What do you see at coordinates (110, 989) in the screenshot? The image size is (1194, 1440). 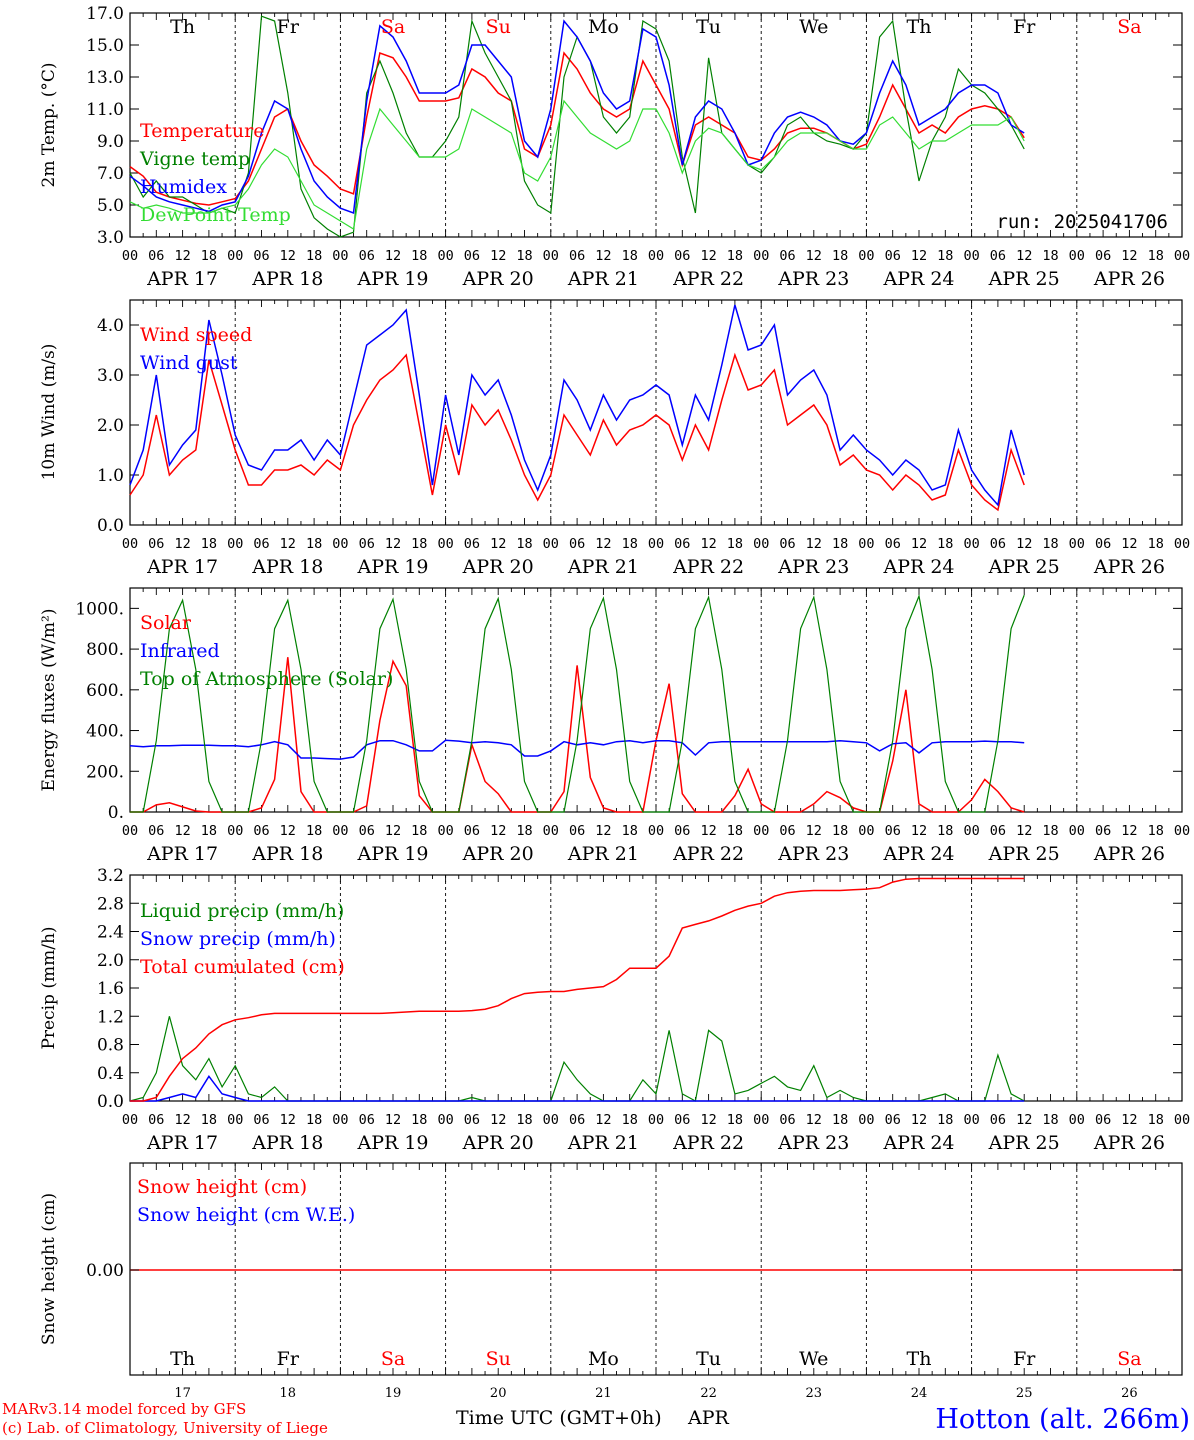 I see `y-tick-label: 1.6` at bounding box center [110, 989].